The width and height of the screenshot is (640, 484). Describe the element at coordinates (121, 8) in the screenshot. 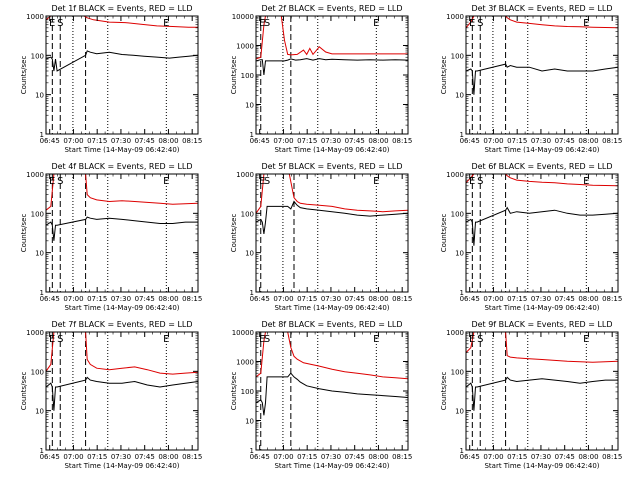

I see `panel-title: Det 1f BLACK = Events, RED = LLD` at that location.